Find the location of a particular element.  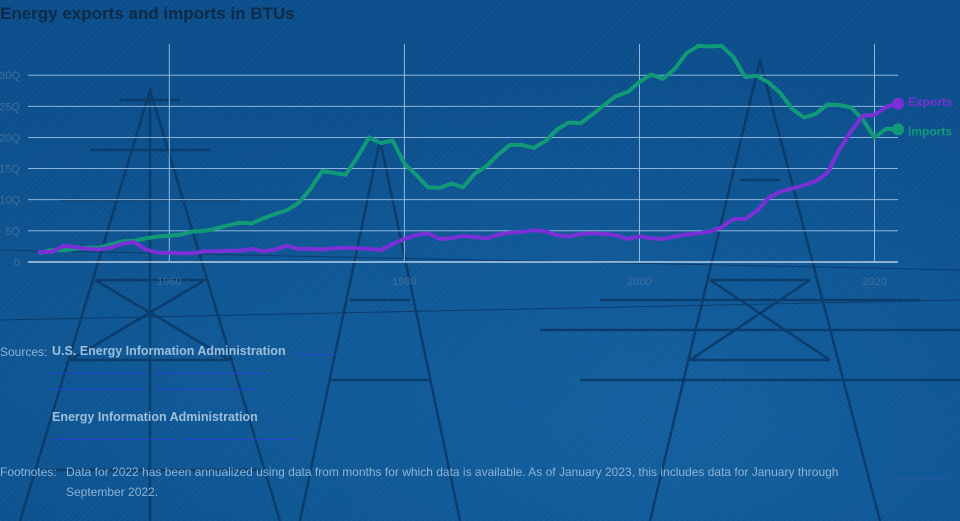

x-tick-label: 2020 is located at coordinates (874, 282).